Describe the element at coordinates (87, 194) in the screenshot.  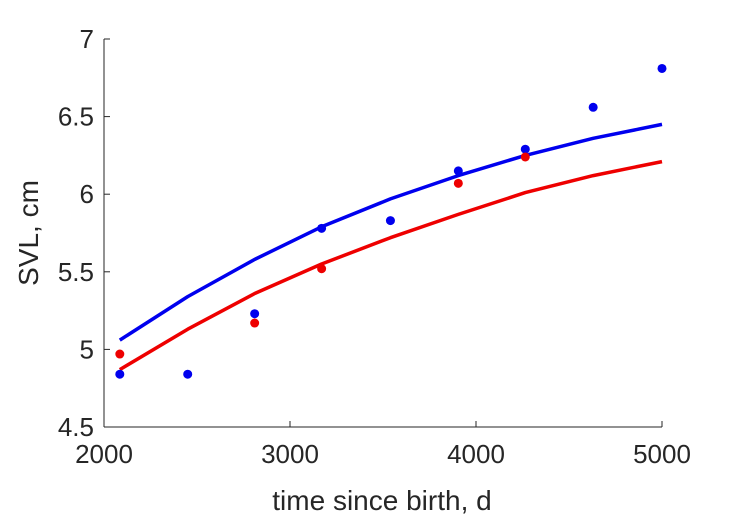
I see `y-tick-label: 6` at that location.